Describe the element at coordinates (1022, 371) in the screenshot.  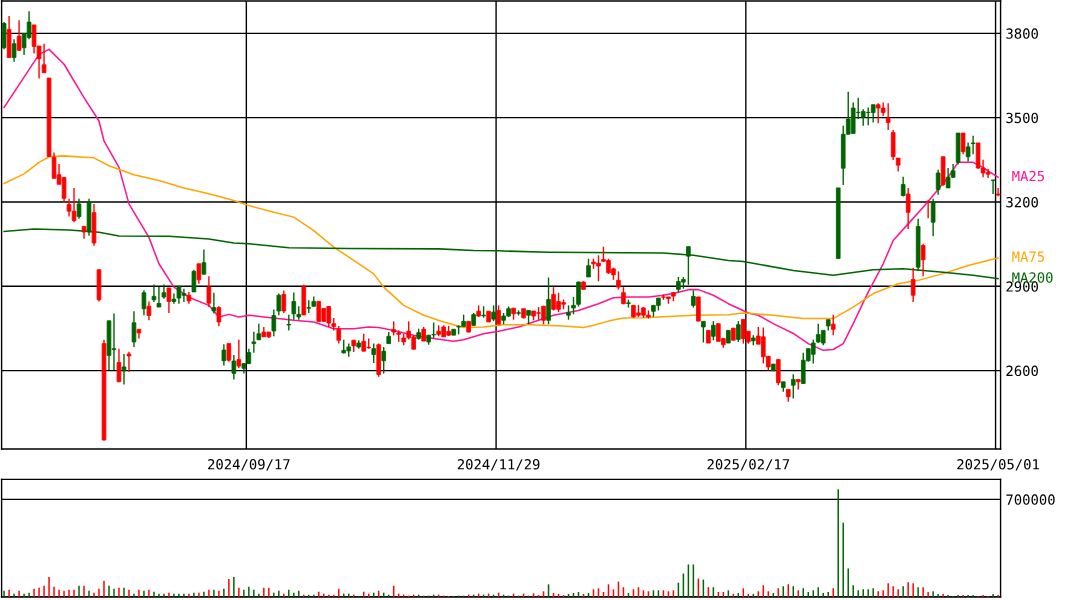
I see `y-tick-label: 2600` at that location.